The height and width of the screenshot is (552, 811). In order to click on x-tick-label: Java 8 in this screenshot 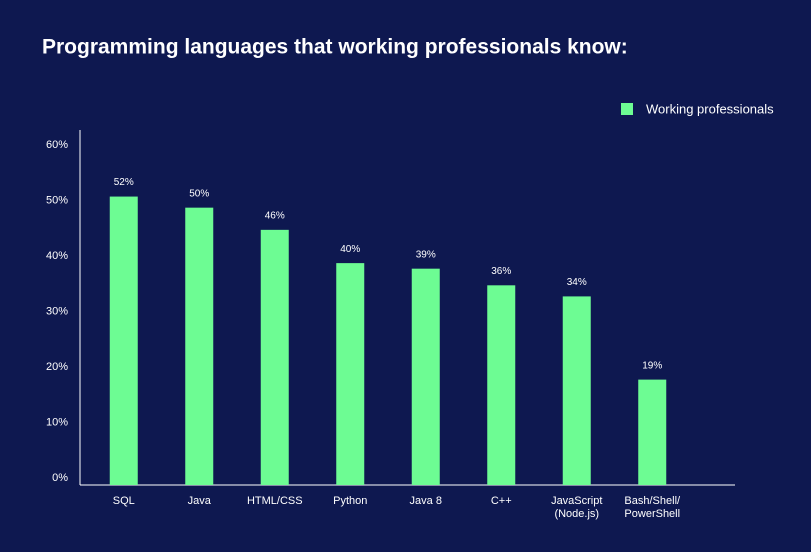, I will do `click(426, 501)`.